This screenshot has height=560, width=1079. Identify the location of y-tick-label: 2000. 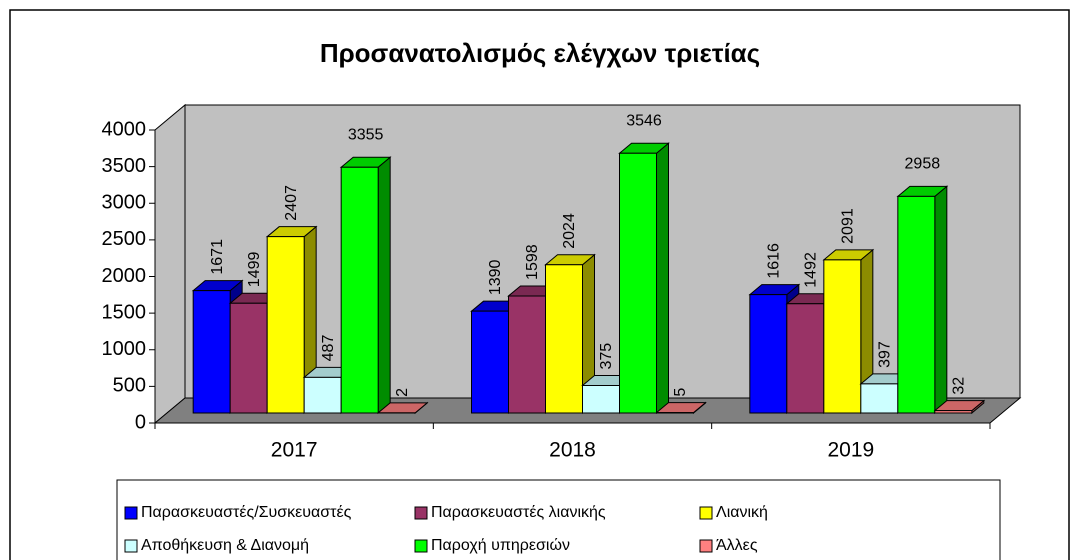
(124, 276).